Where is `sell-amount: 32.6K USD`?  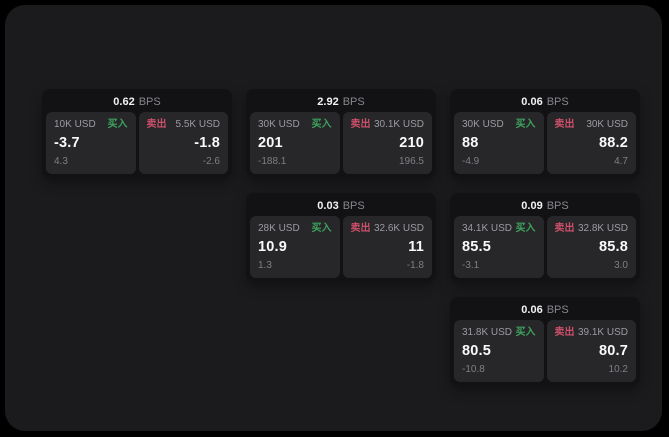
sell-amount: 32.6K USD is located at coordinates (398, 228).